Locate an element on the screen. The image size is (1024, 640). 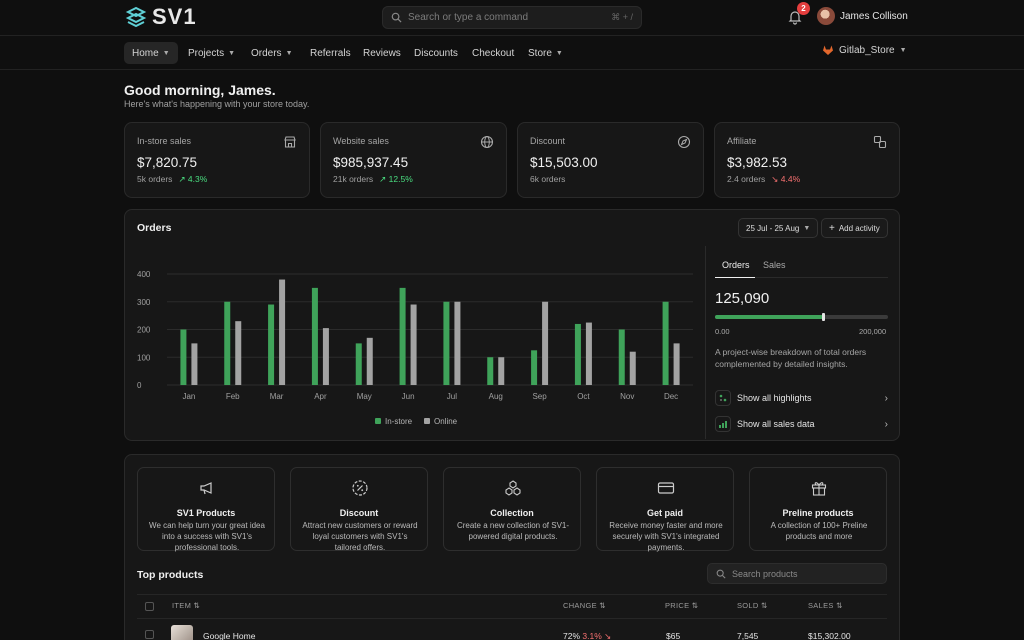
row-checkbox is located at coordinates (149, 634).